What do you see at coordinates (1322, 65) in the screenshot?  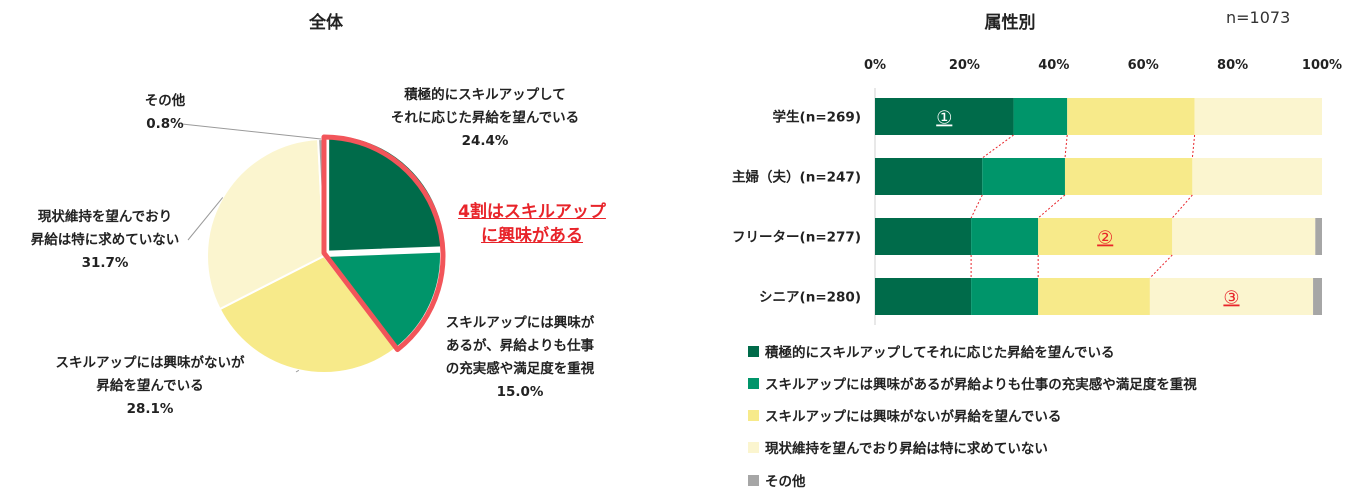 I see `x-tick-label: 100%` at bounding box center [1322, 65].